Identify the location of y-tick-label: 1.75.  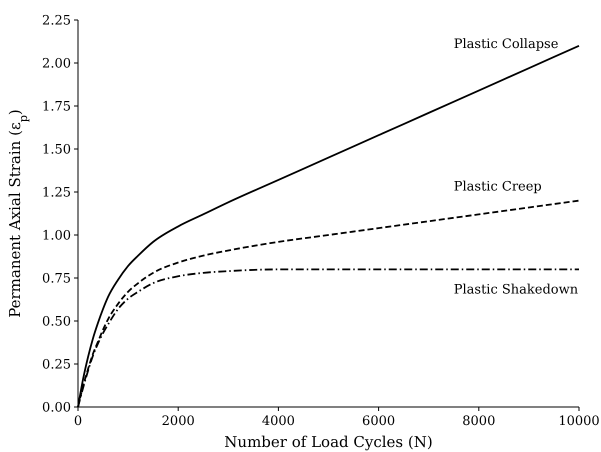
(56, 107).